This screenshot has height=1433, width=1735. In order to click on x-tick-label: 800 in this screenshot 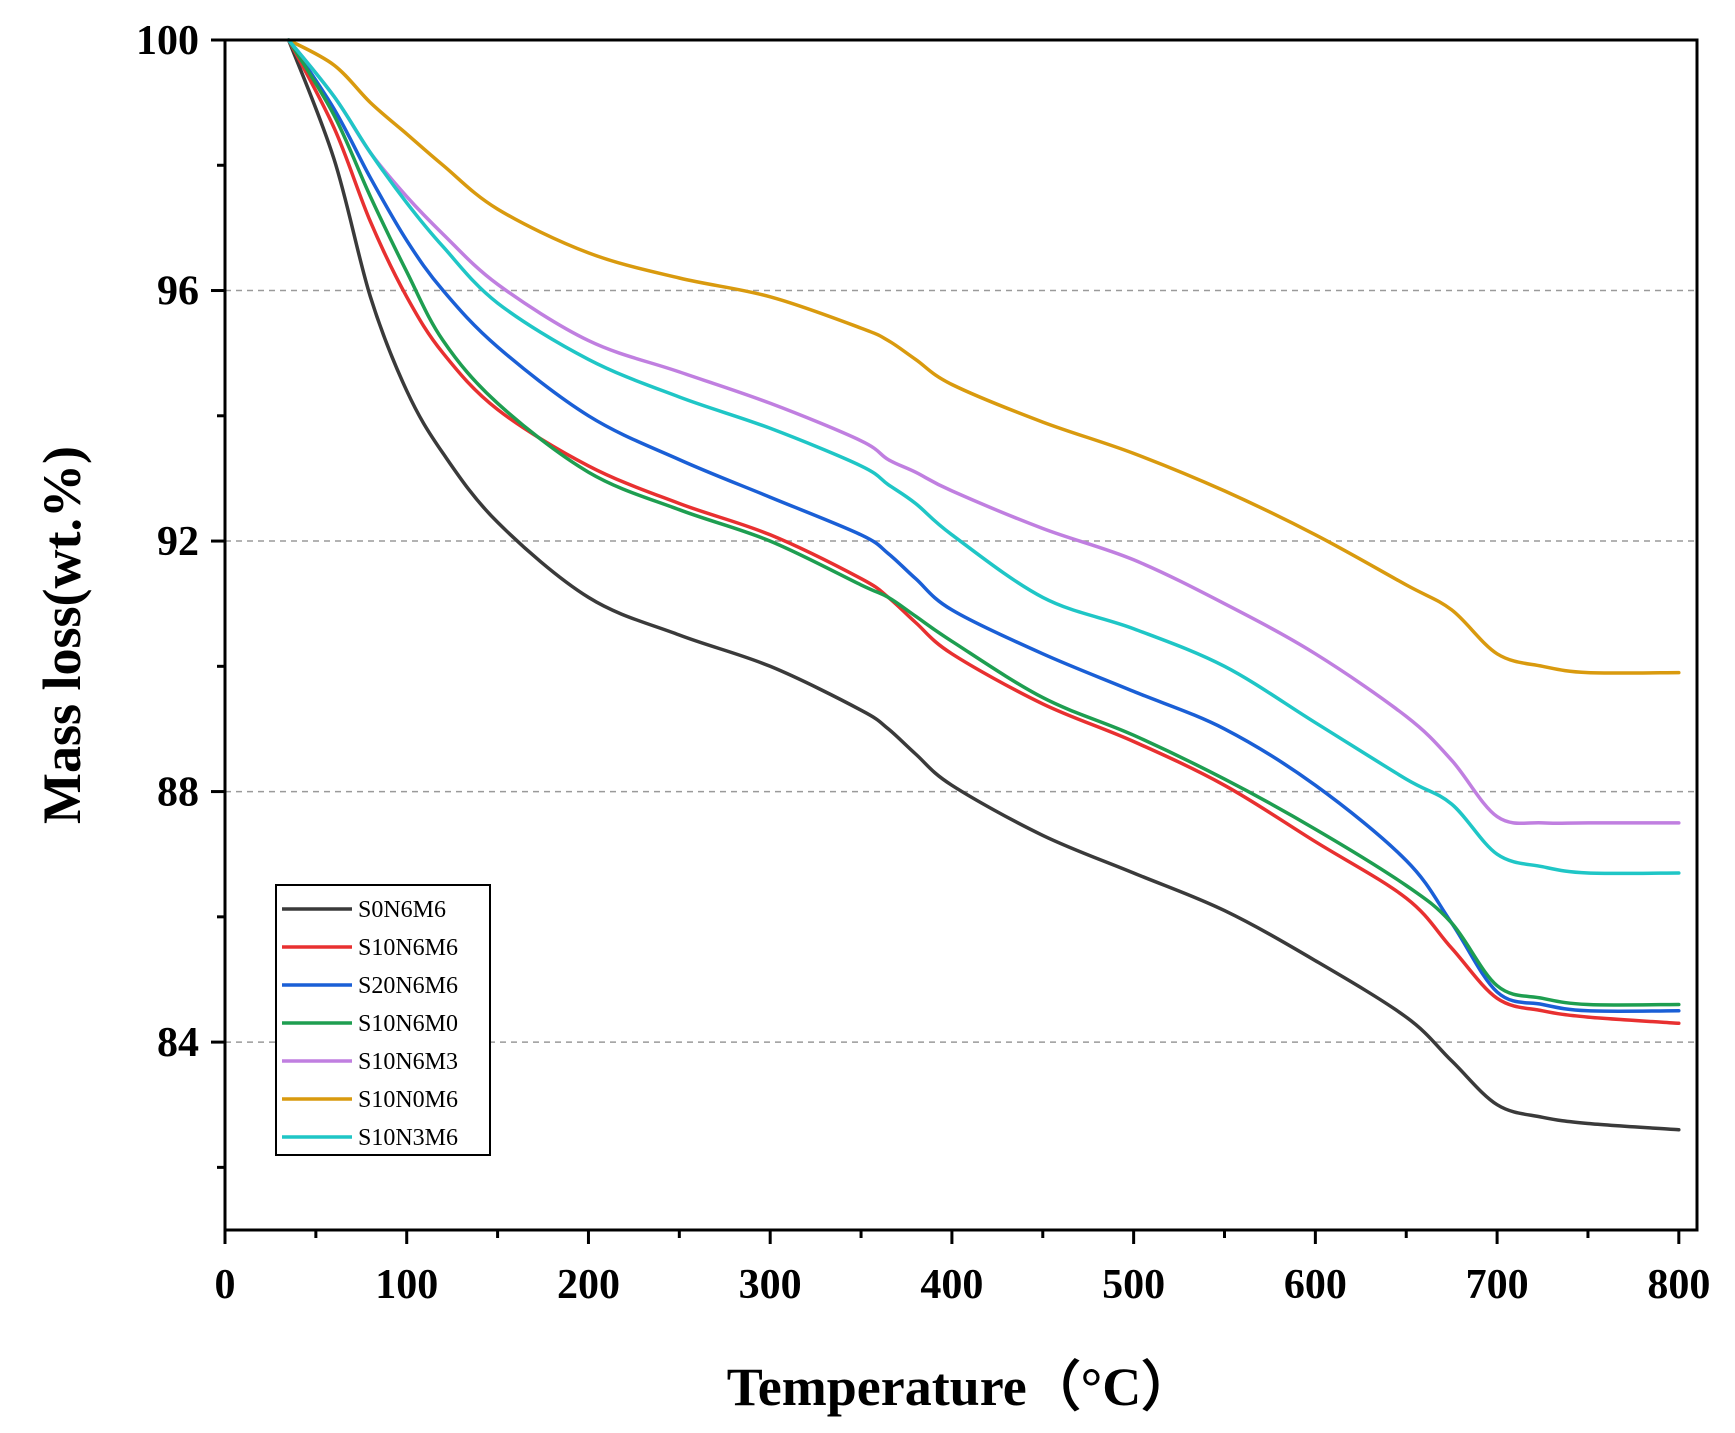, I will do `click(1678, 1285)`.